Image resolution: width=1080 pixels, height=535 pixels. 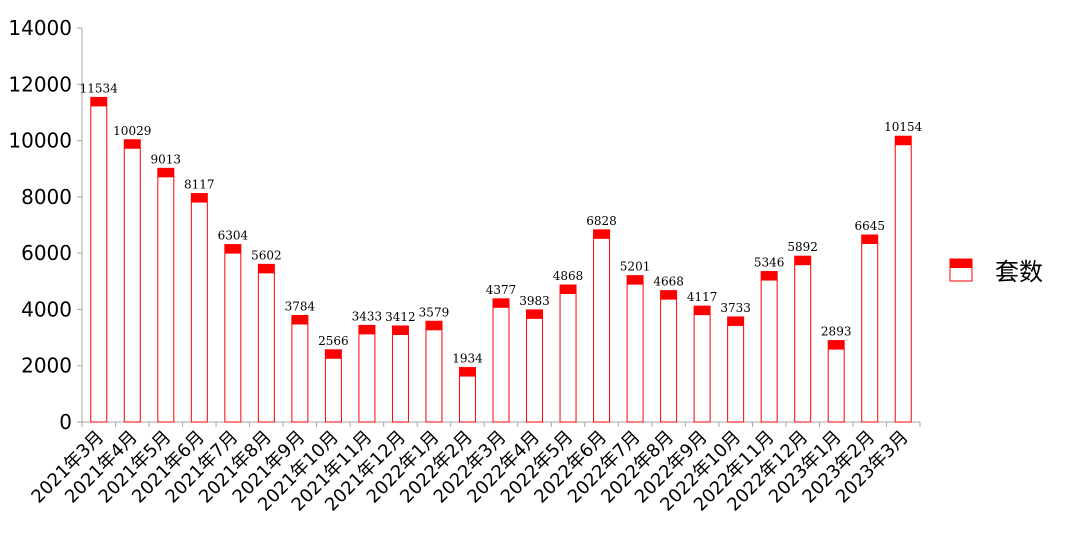 I want to click on data-label: 10154, so click(x=903, y=127).